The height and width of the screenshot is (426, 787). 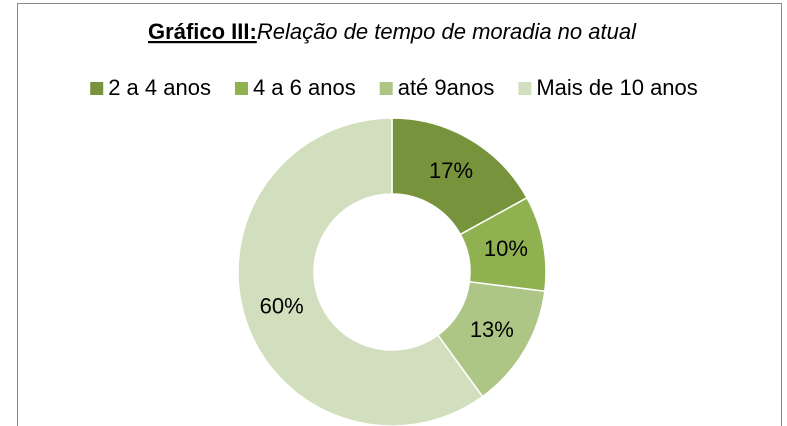 I want to click on title-prefix: Gráfico III:, so click(x=202, y=31).